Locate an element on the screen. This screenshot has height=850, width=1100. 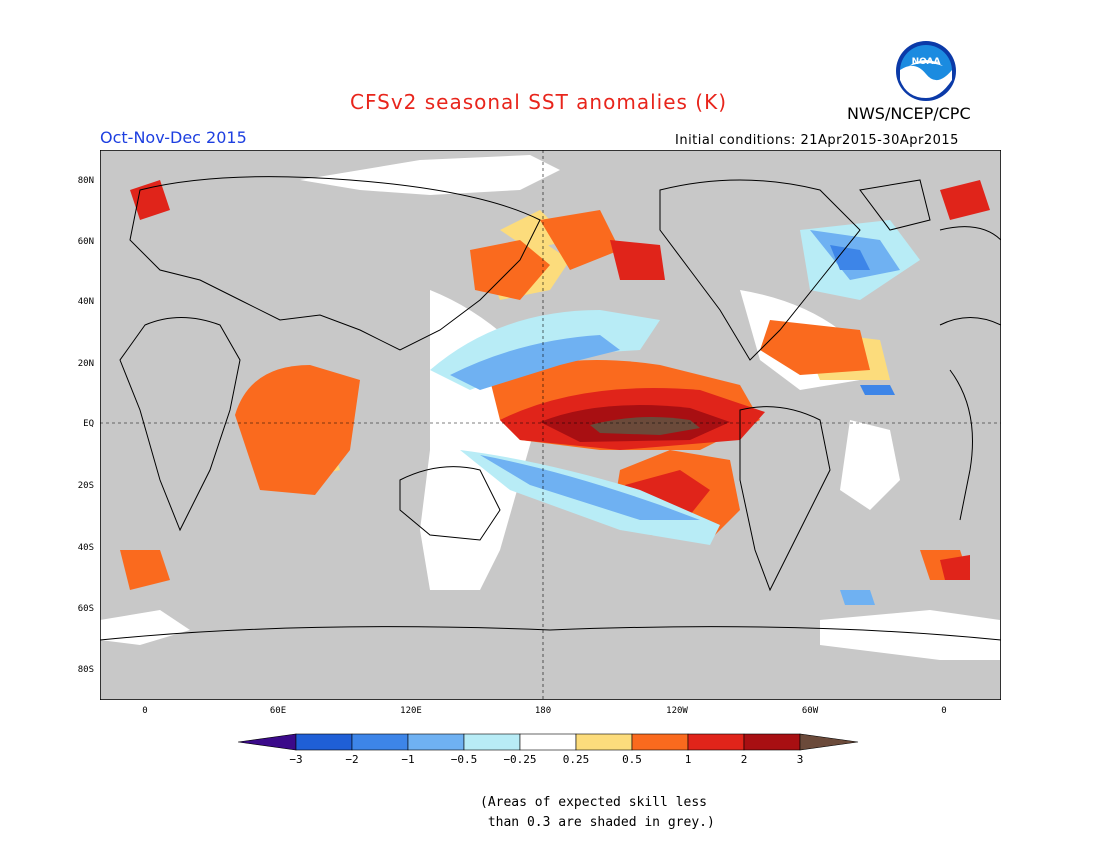
colorbar-label: −0.25 is located at coordinates (520, 759).